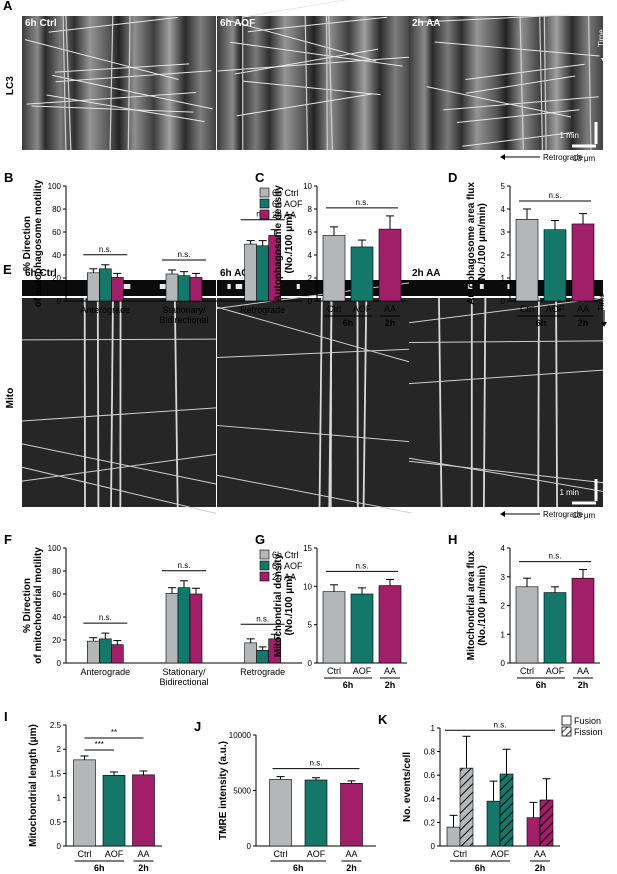  What do you see at coordinates (284, 577) in the screenshot?
I see `legend-label: 2h AA` at bounding box center [284, 577].